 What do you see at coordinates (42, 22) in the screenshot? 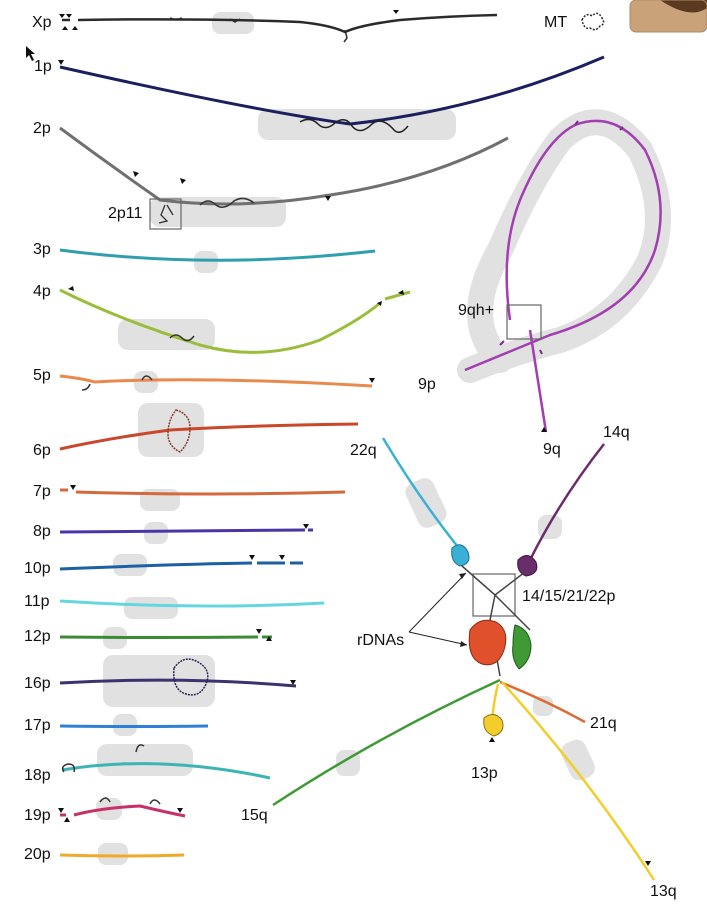
I see `label-xp: Xp` at bounding box center [42, 22].